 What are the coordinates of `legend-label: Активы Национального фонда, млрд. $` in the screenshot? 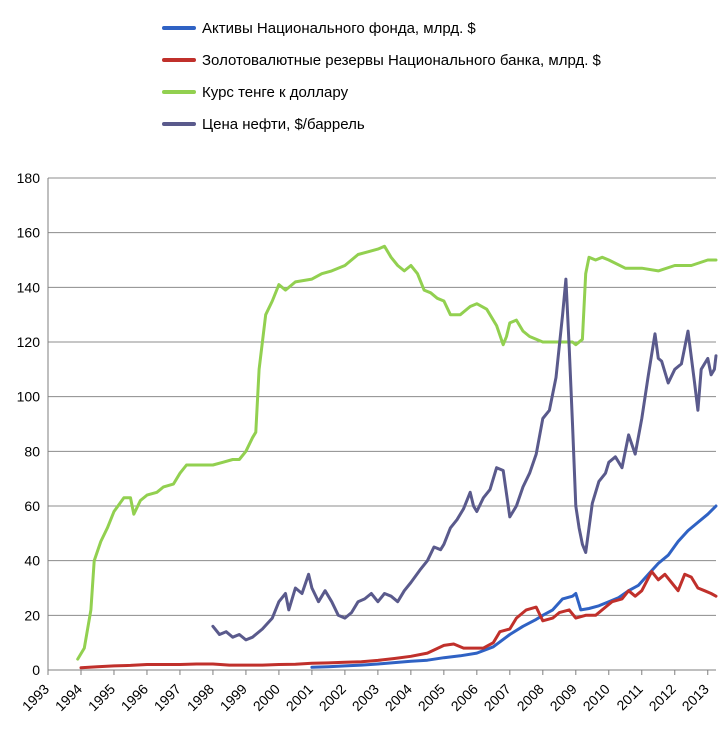 It's located at (339, 28).